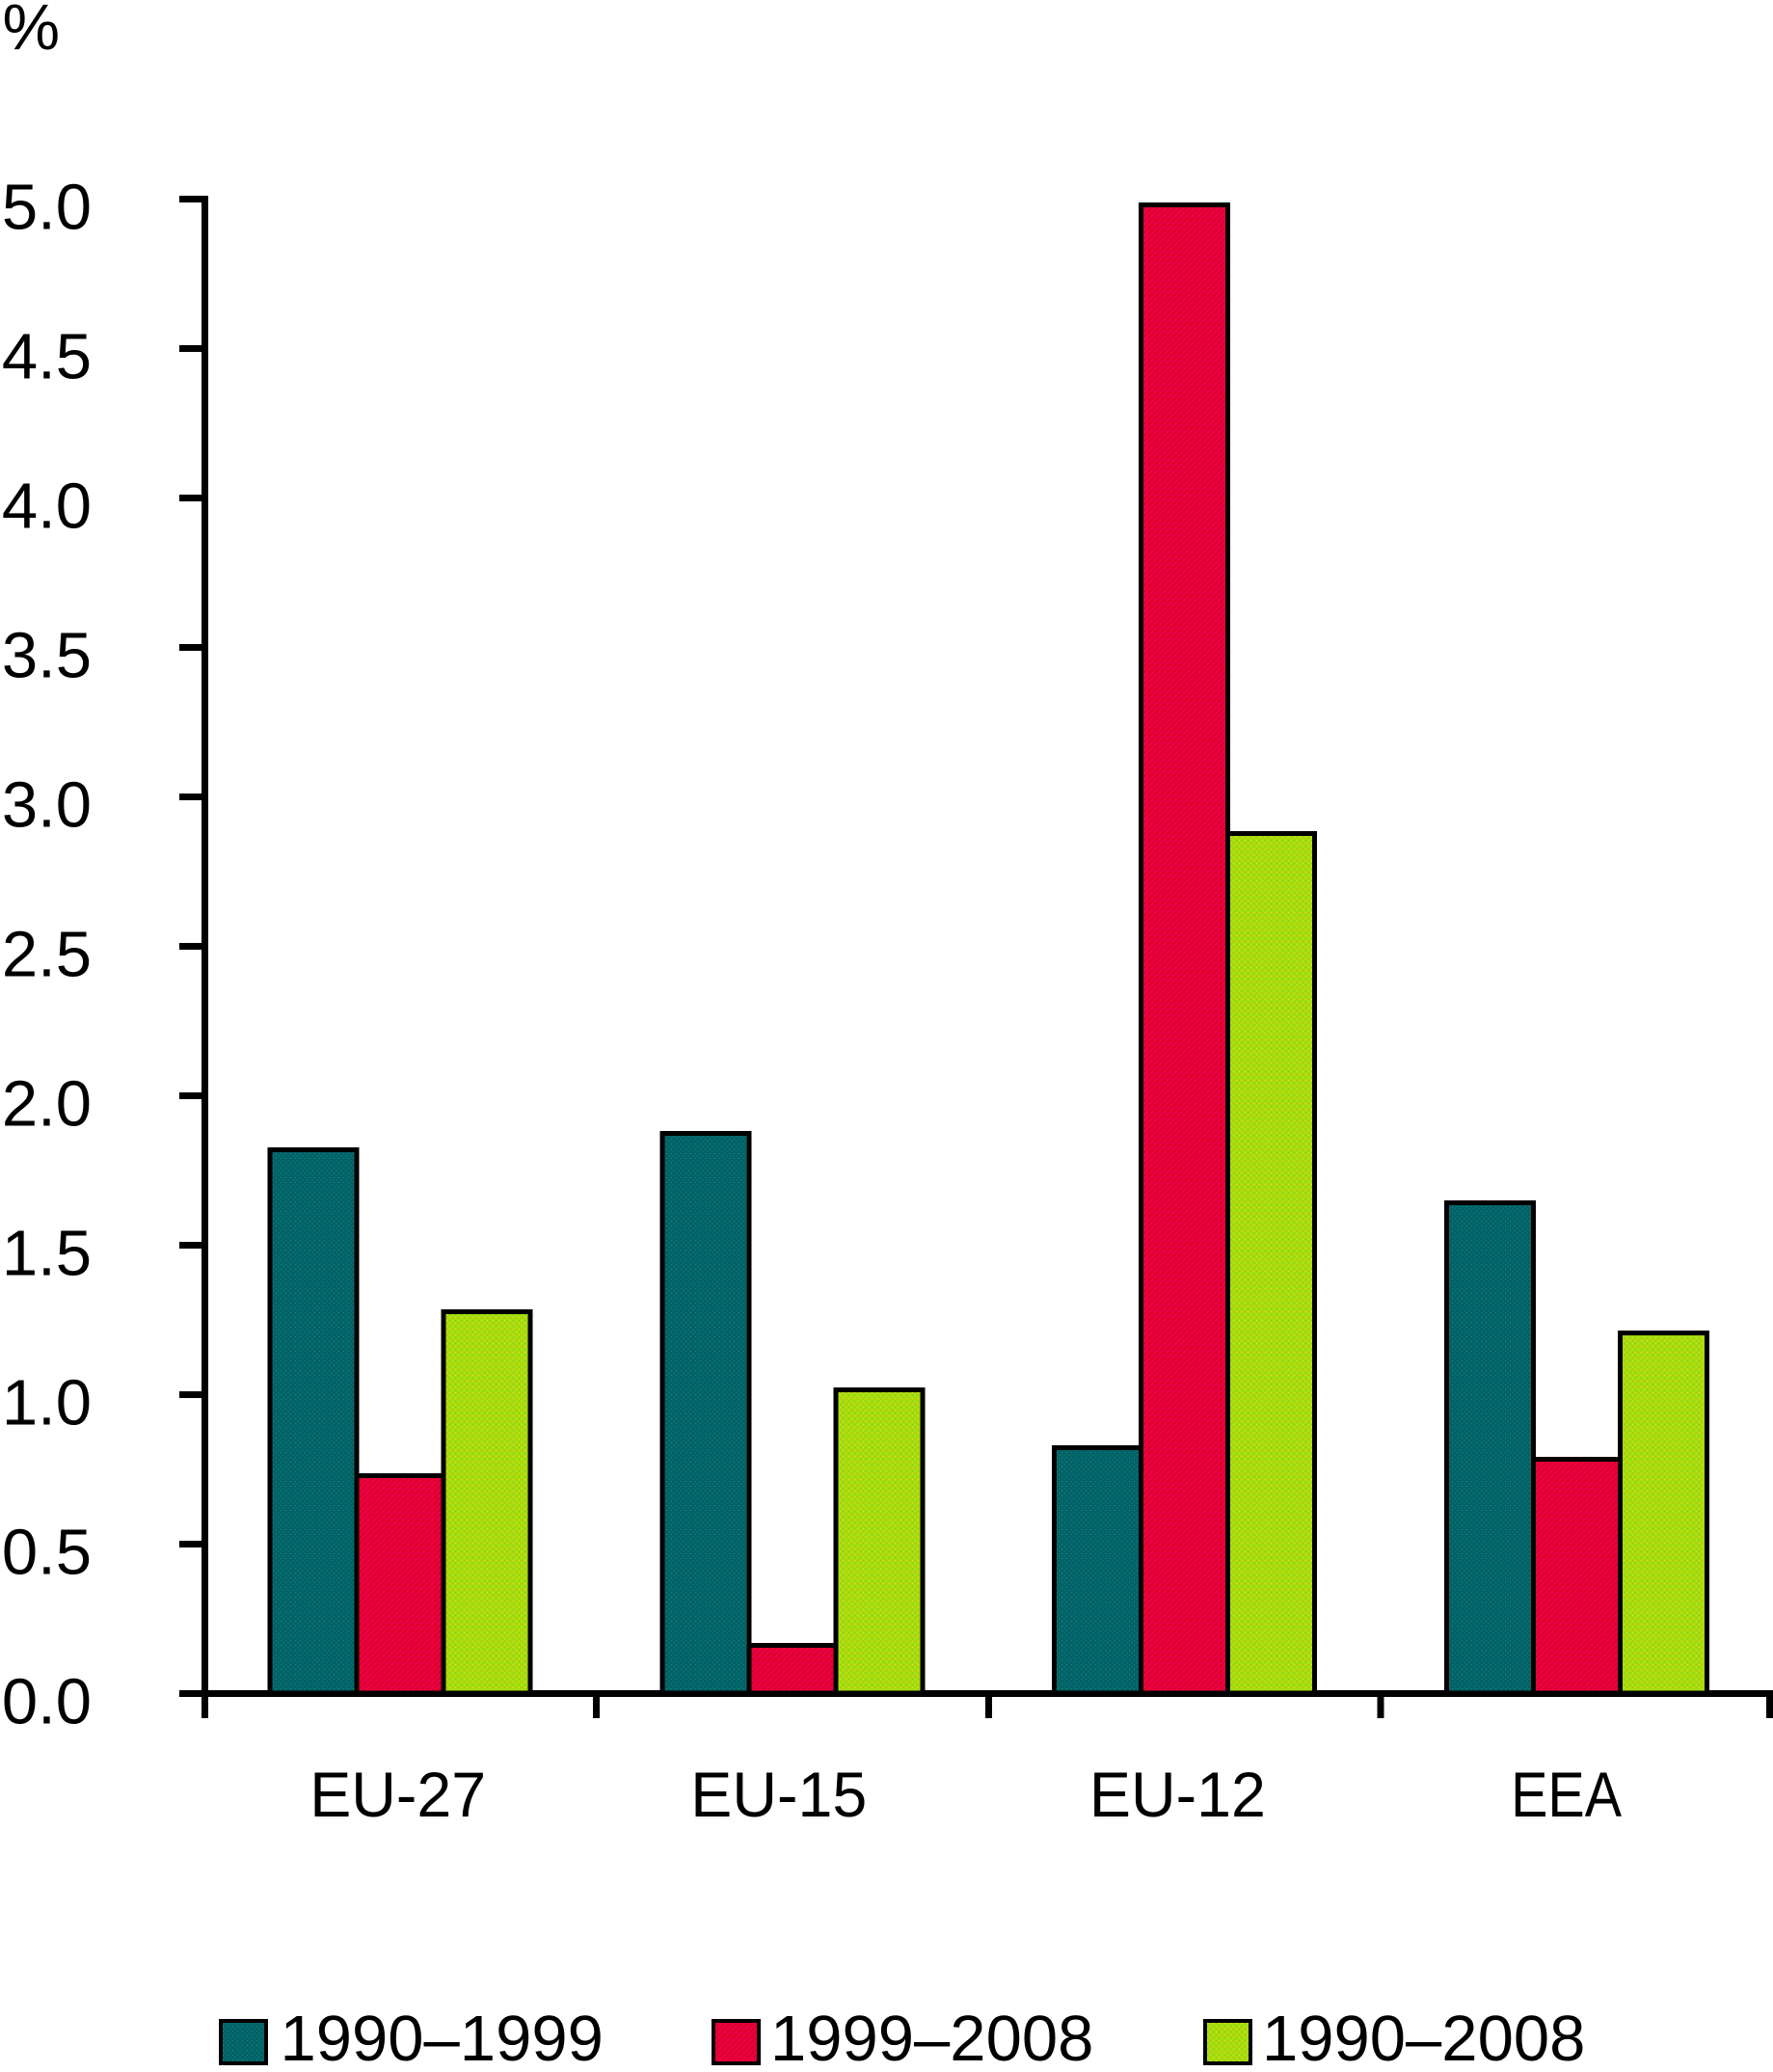  Describe the element at coordinates (47, 1254) in the screenshot. I see `svg-text: 1.5` at that location.